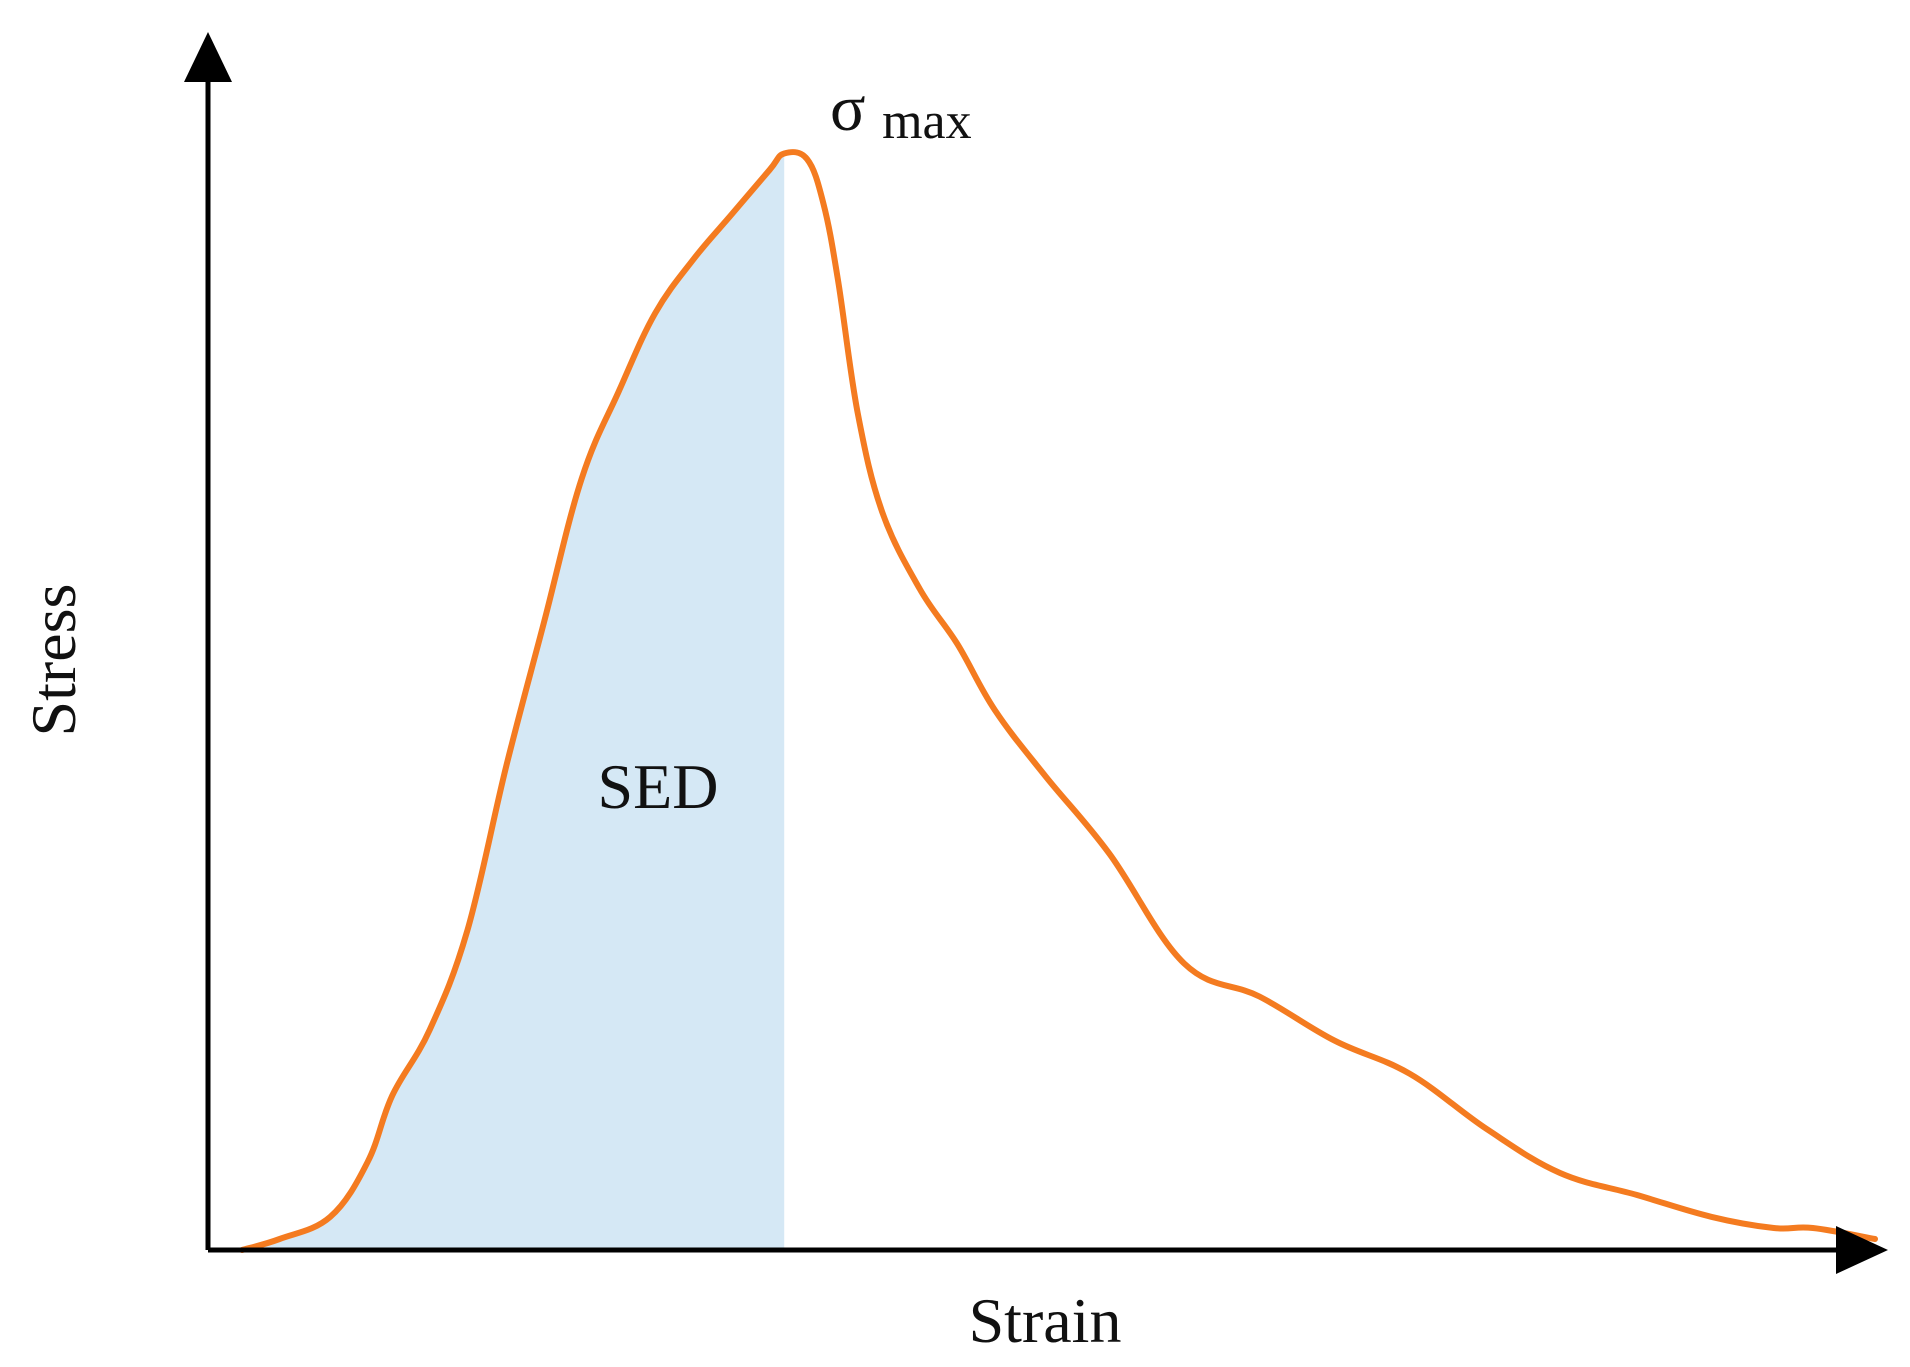 The height and width of the screenshot is (1367, 1910). I want to click on y-axis-label: Stress, so click(53, 660).